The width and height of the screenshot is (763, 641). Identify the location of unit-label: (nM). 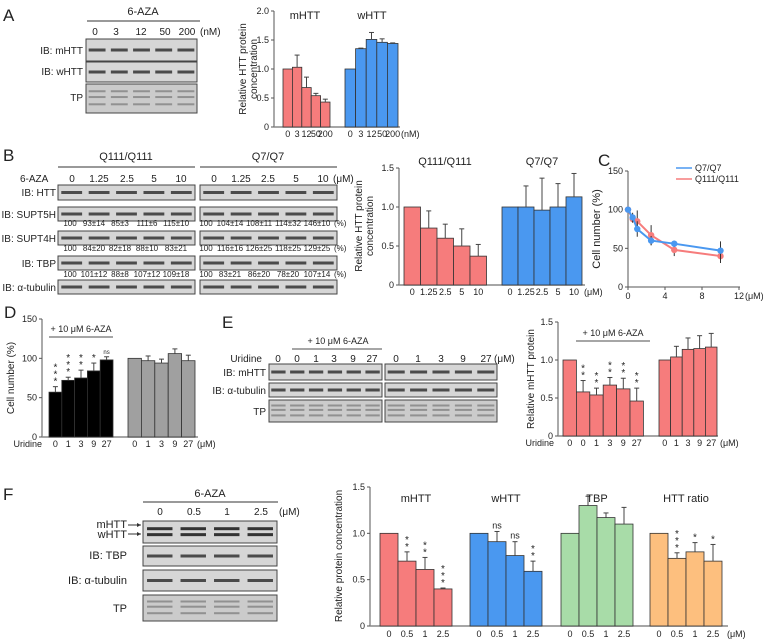
(410, 134).